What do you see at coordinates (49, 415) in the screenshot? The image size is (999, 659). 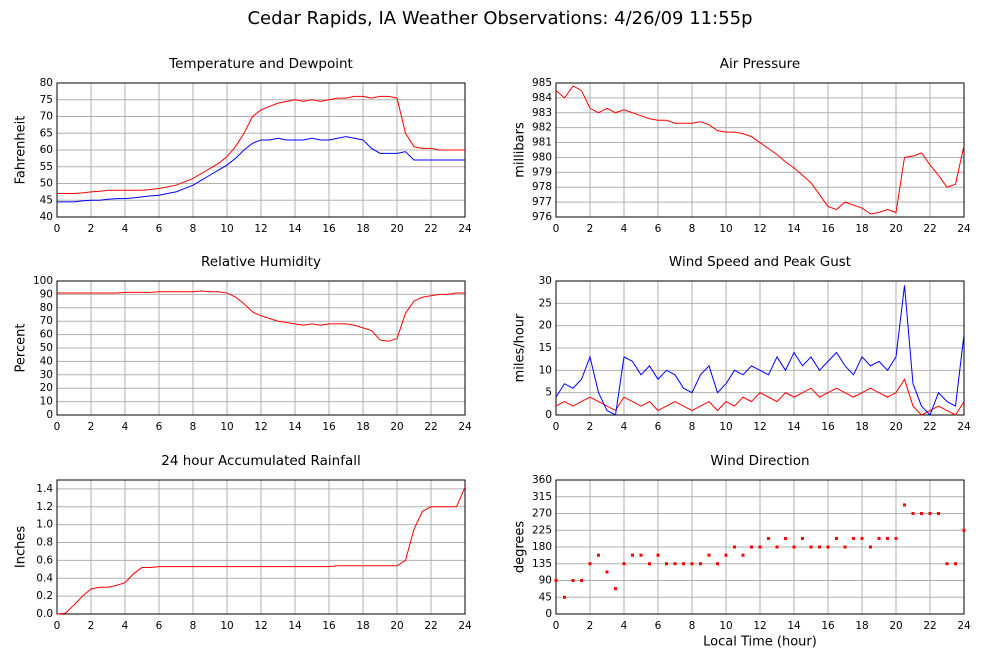 I see `y-tick-label: 0` at bounding box center [49, 415].